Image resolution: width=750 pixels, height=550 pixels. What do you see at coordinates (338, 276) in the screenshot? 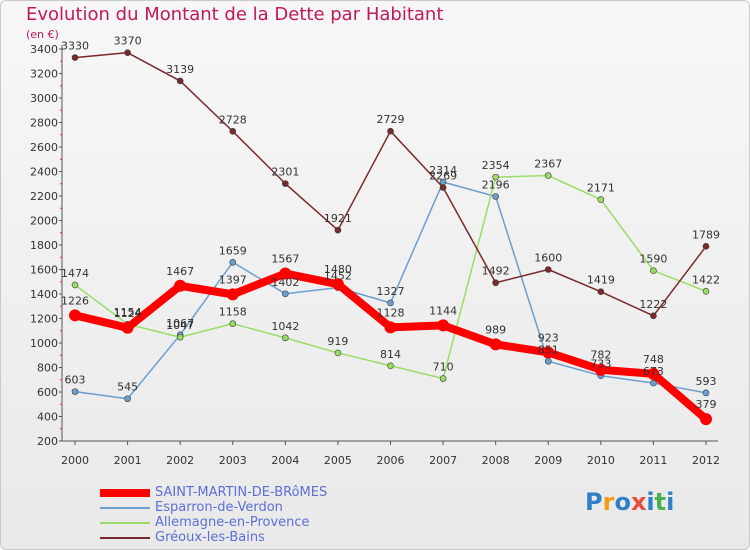
I see `data-label: 1452` at bounding box center [338, 276].